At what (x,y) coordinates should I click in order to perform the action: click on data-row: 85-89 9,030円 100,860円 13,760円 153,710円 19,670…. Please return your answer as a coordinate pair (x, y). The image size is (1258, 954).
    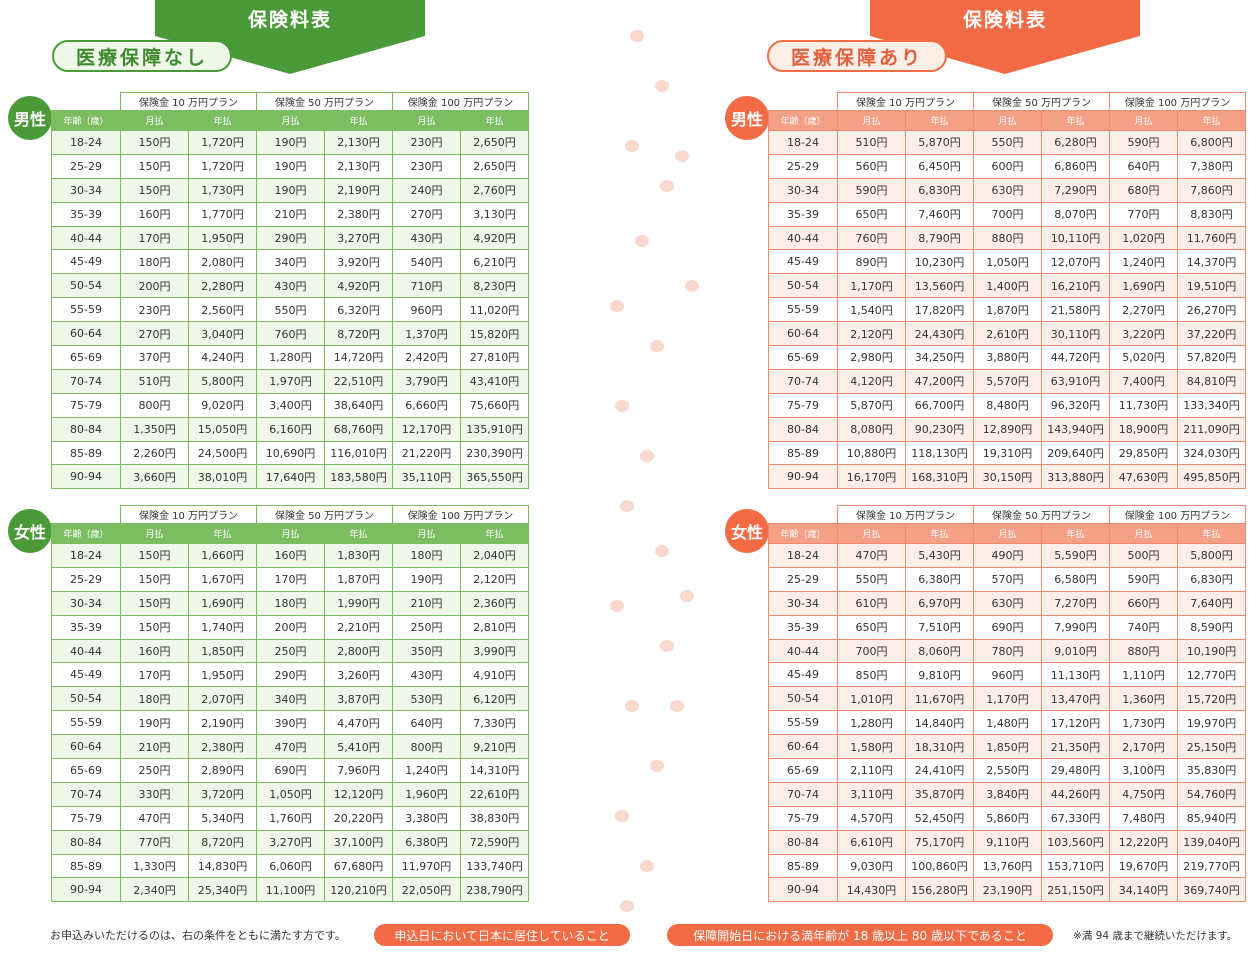
    Looking at the image, I should click on (1007, 866).